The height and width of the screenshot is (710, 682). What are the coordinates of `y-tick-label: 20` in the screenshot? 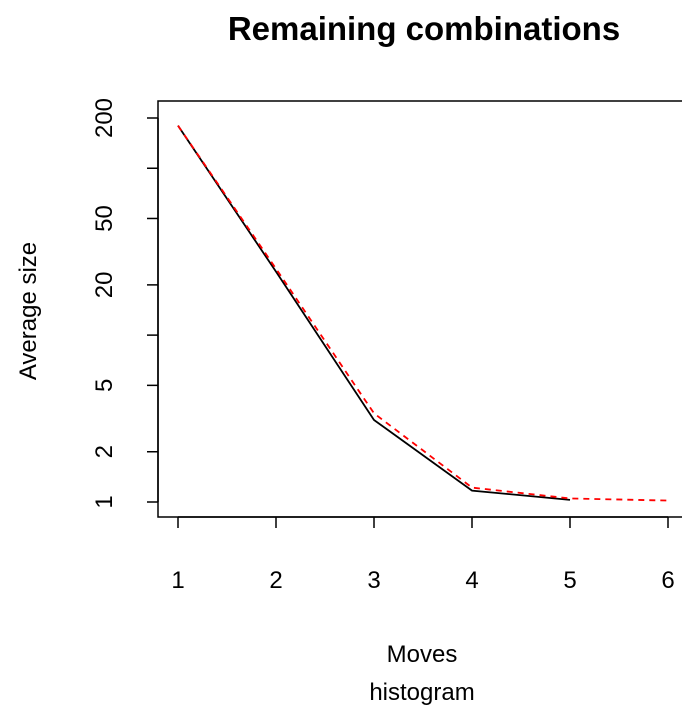 It's located at (104, 285).